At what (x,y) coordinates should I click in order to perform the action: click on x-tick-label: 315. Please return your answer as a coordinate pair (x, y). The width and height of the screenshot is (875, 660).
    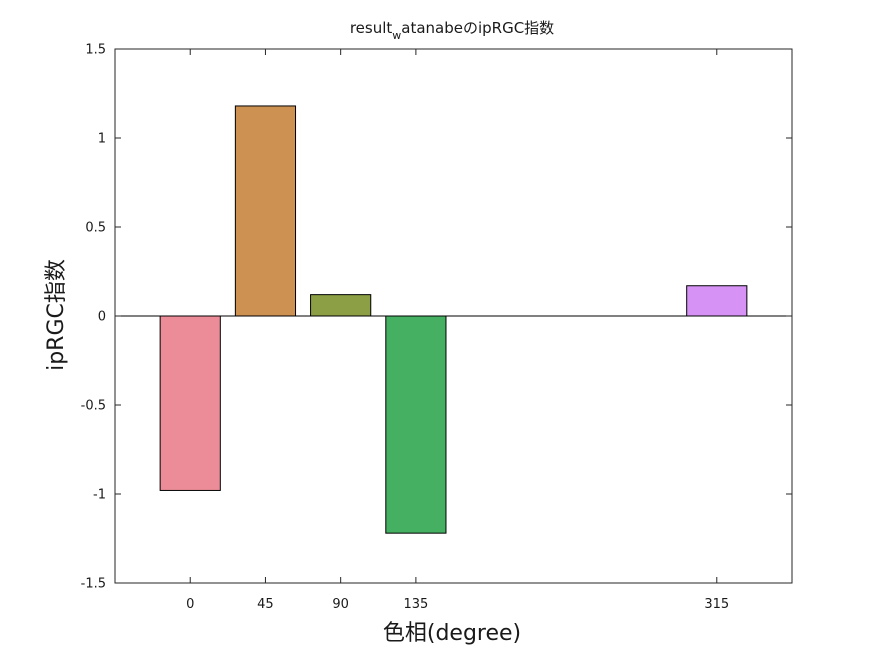
    Looking at the image, I should click on (716, 604).